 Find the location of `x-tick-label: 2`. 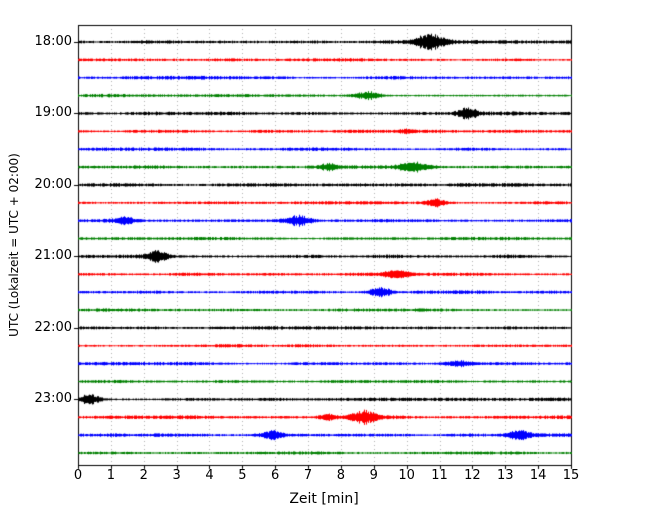

x-tick-label: 2 is located at coordinates (143, 475).